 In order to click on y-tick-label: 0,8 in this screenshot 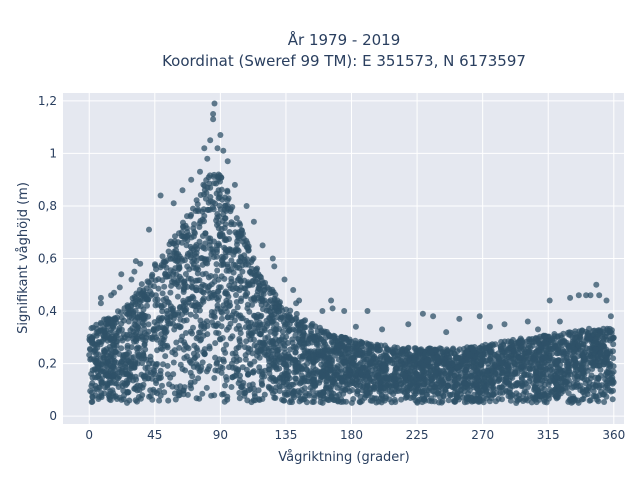, I will do `click(47, 206)`.